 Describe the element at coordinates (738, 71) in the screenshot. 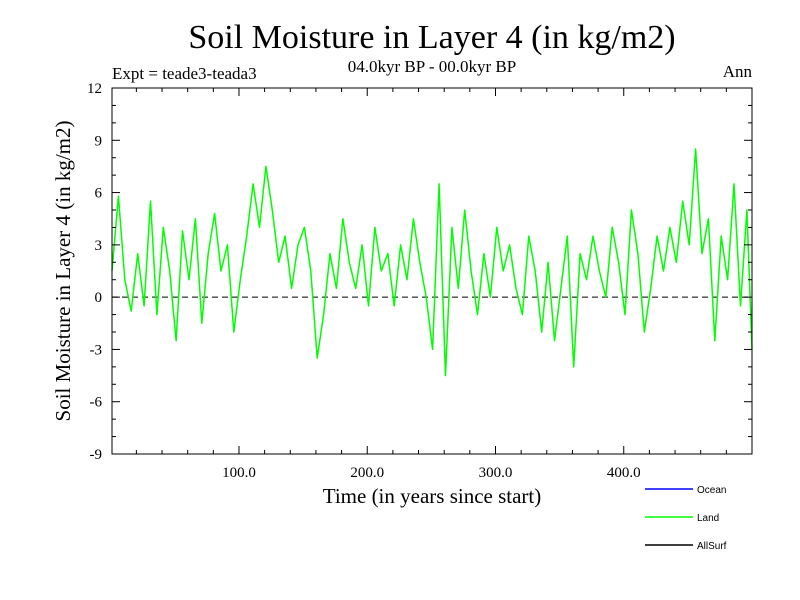

I see `season-label: Ann` at that location.